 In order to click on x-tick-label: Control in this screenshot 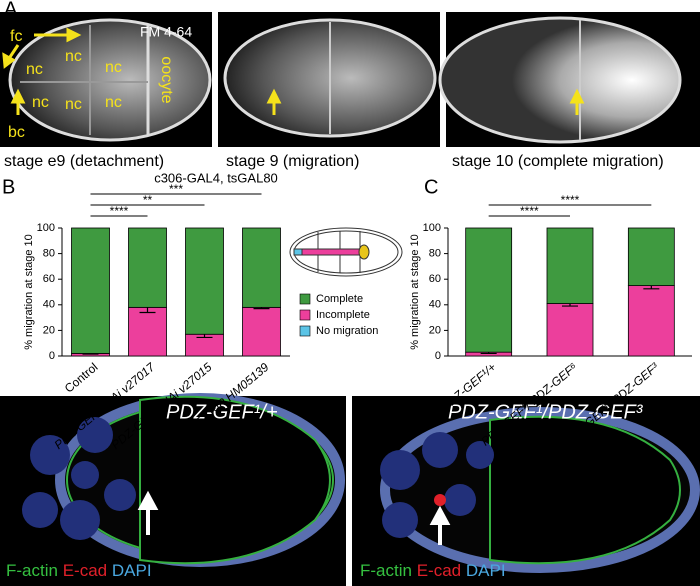, I will do `click(81, 378)`.